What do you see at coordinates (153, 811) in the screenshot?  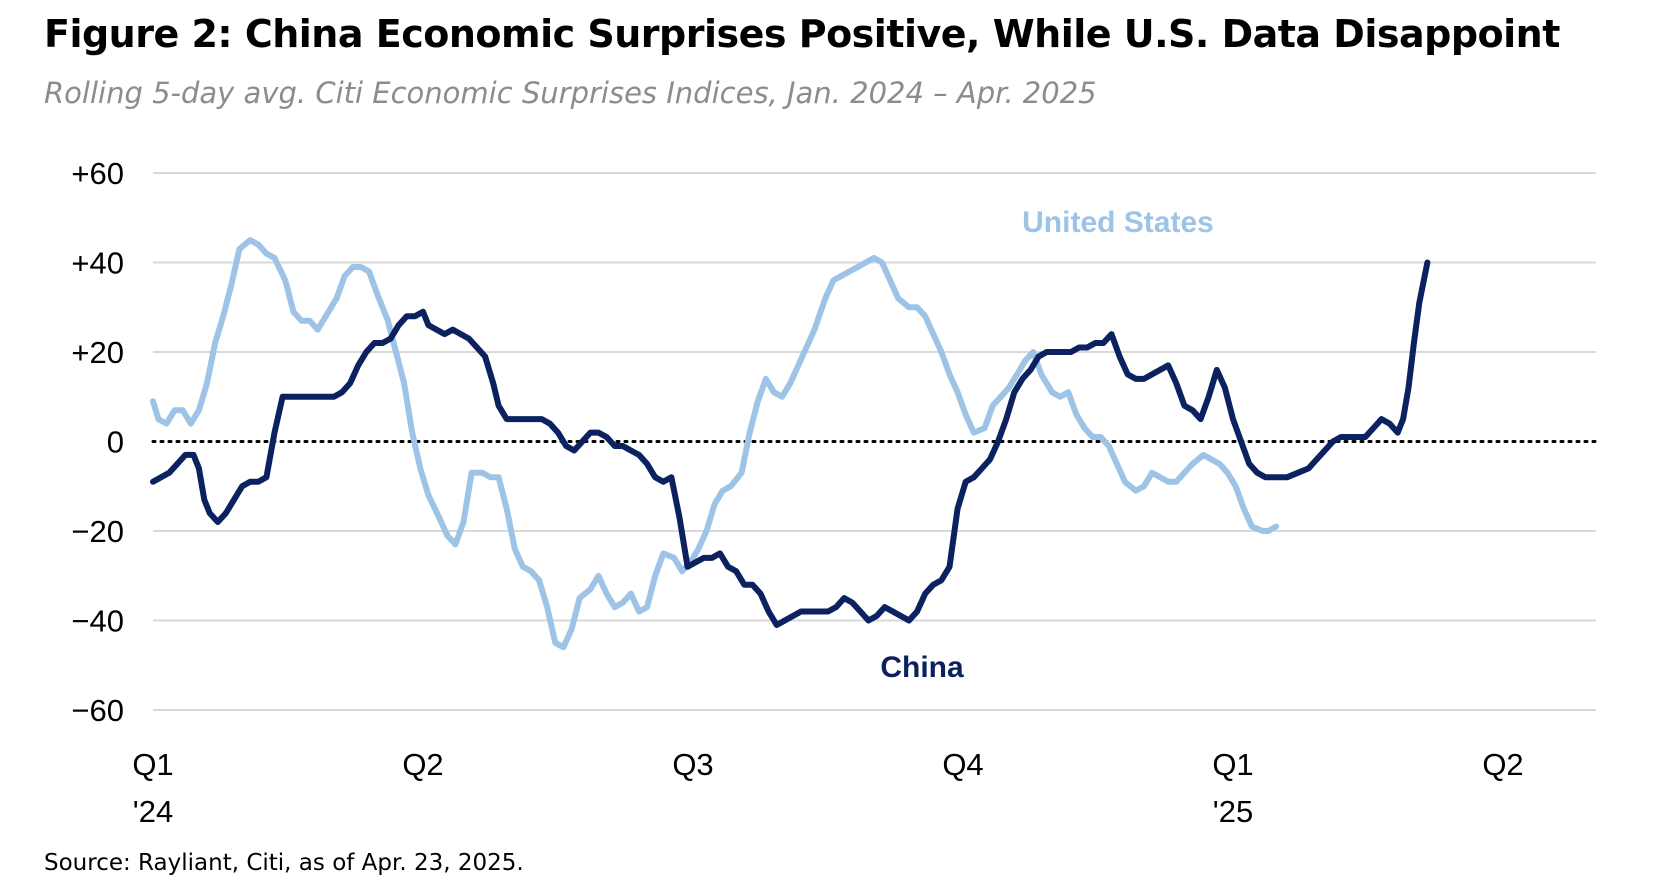 I see `x-tick-year-label: '24` at bounding box center [153, 811].